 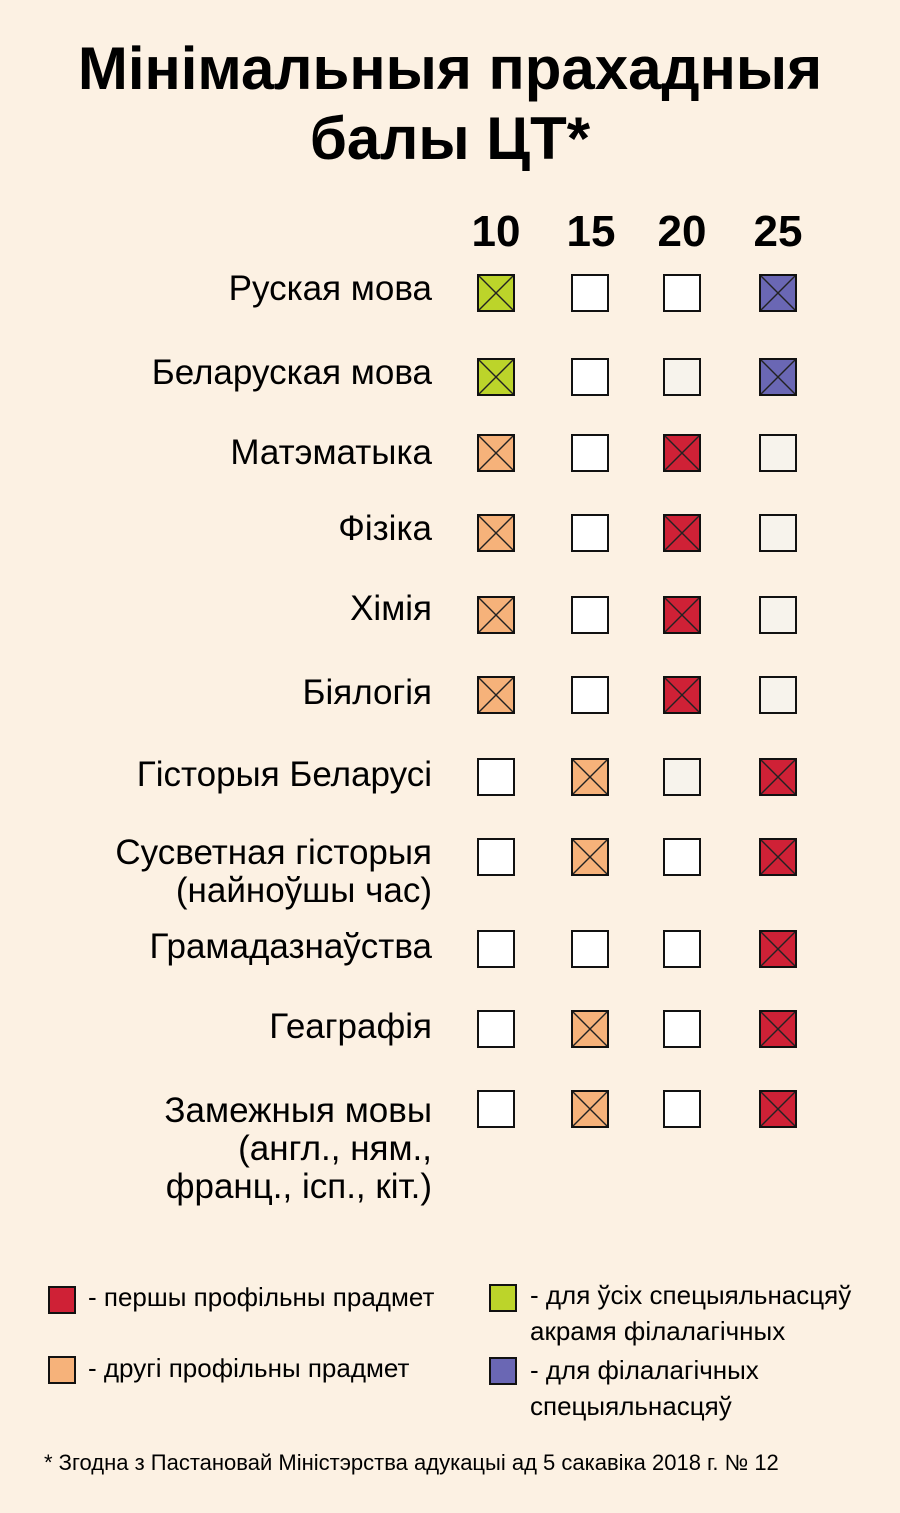 I want to click on subject-label: Геаграфія, so click(x=350, y=1026).